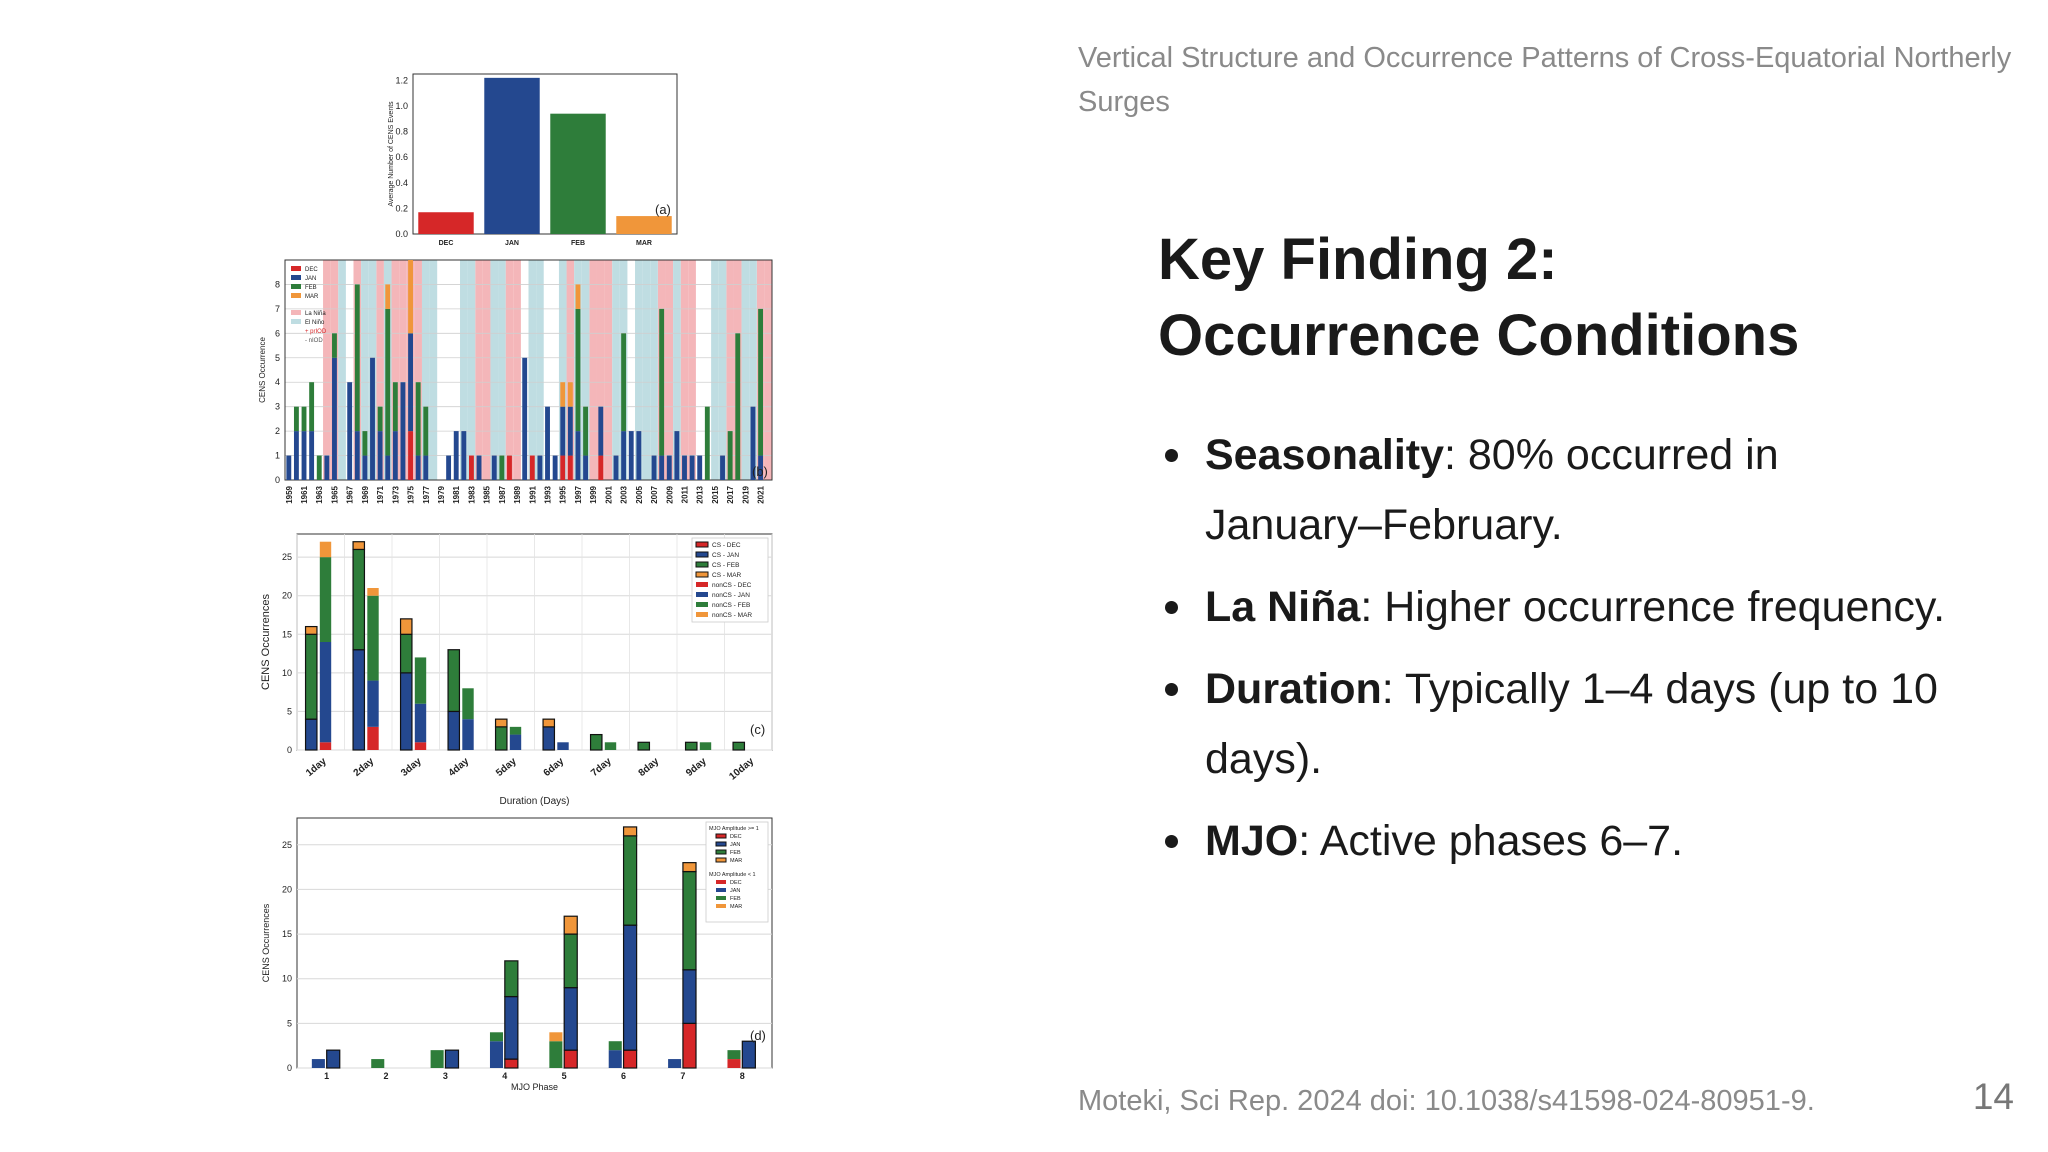  What do you see at coordinates (745, 494) in the screenshot?
I see `x-tick-label: 2019` at bounding box center [745, 494].